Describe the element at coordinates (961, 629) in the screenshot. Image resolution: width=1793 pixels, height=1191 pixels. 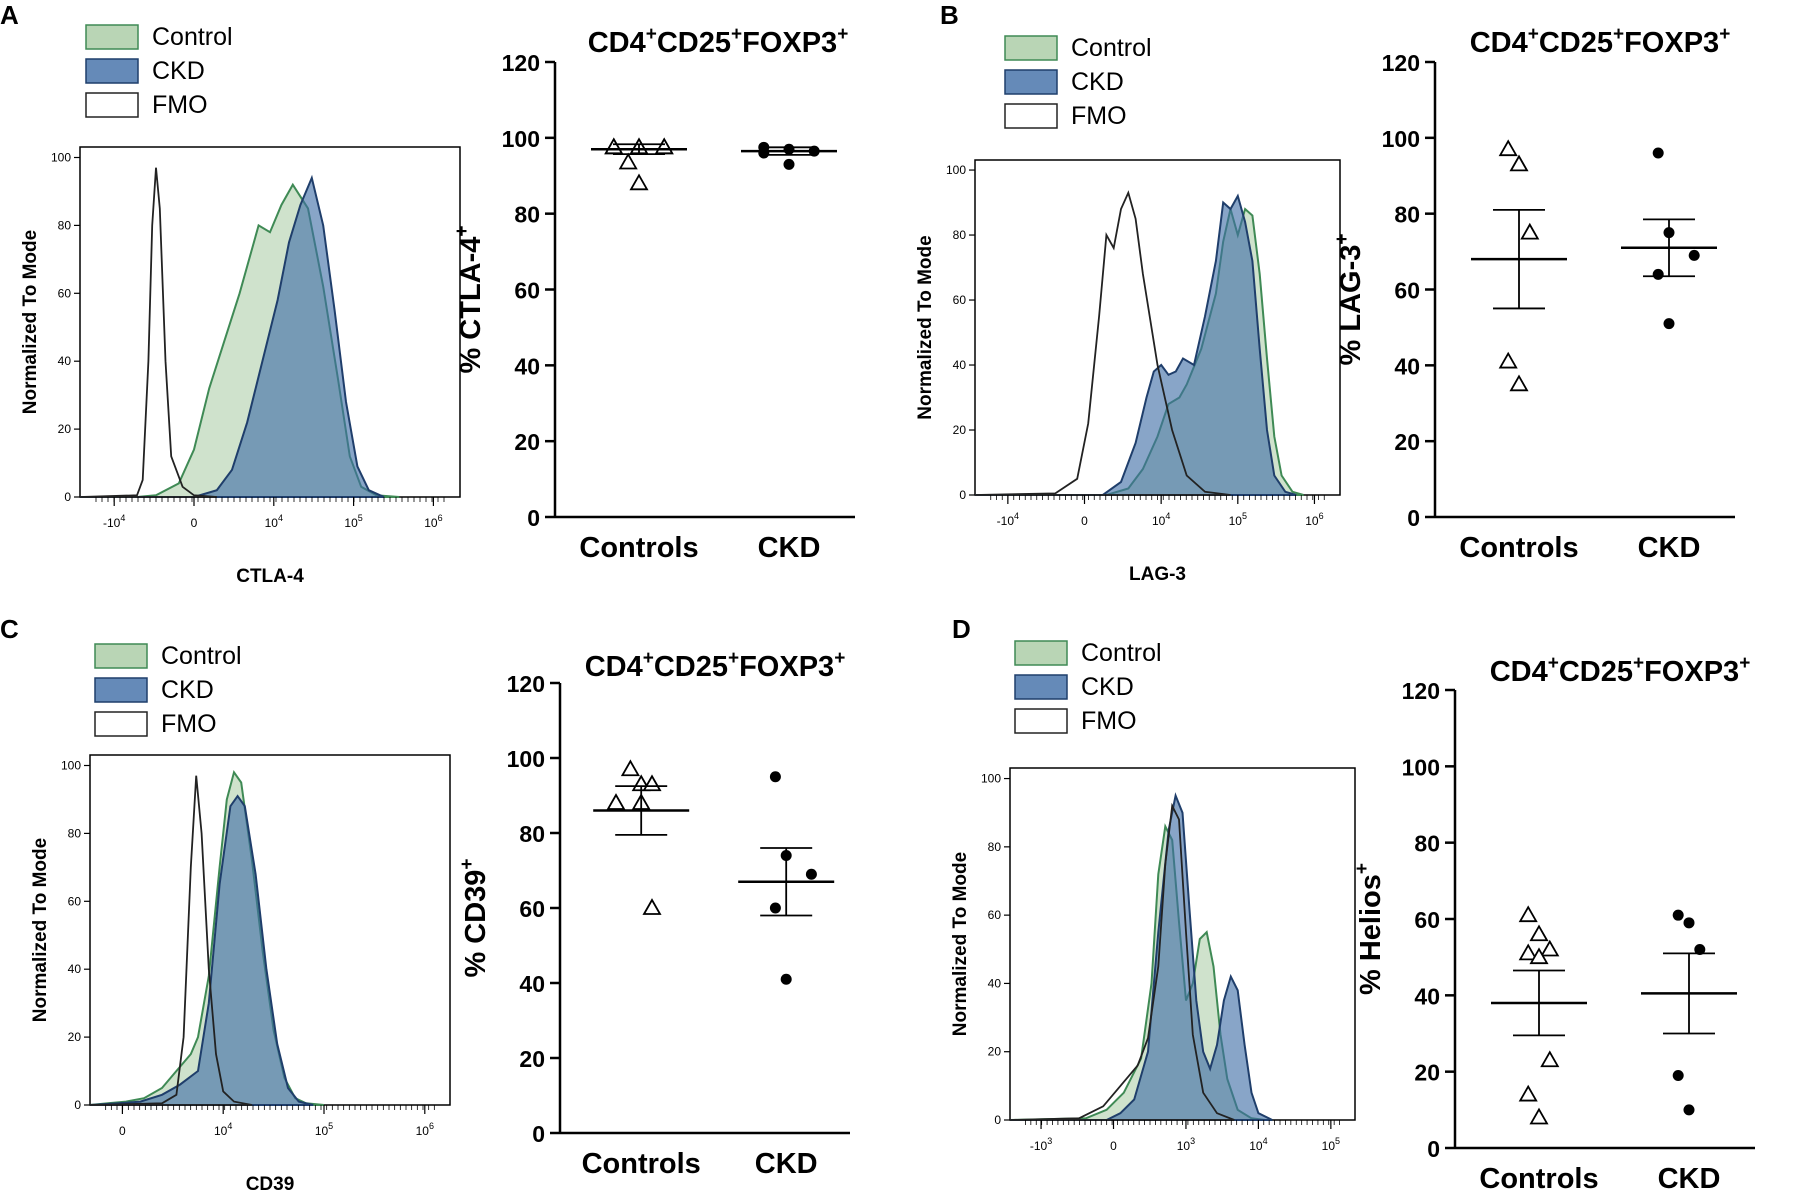
I see `panel-letter: D` at that location.